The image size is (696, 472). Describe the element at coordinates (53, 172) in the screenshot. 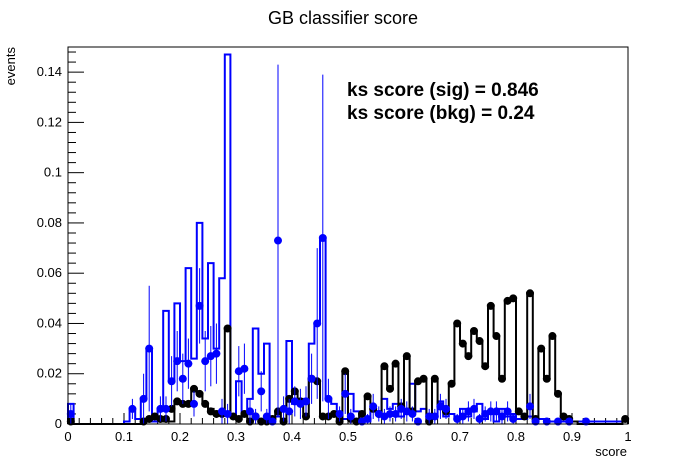

I see `y-tick-label: 0.1` at that location.